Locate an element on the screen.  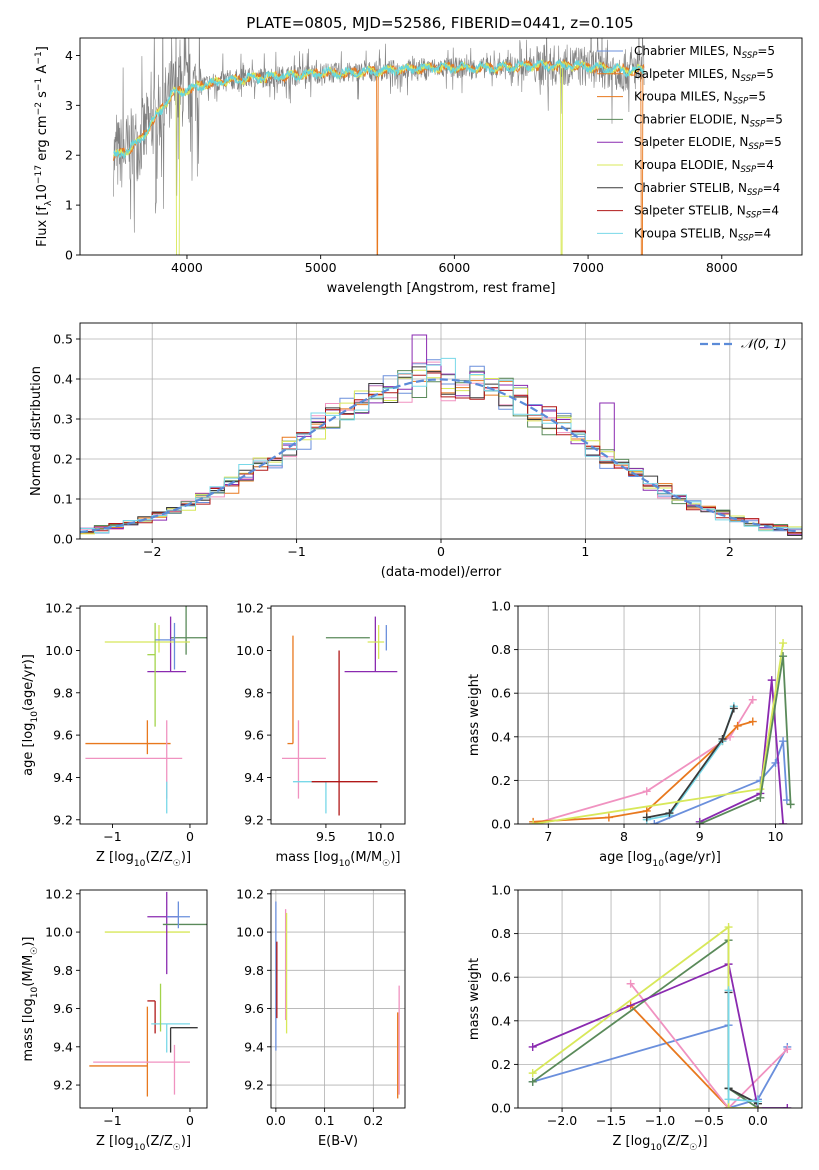
y-axis-label: Flux [fλ10−17 erg cm−2 s−1 A−1] is located at coordinates (44, 146).